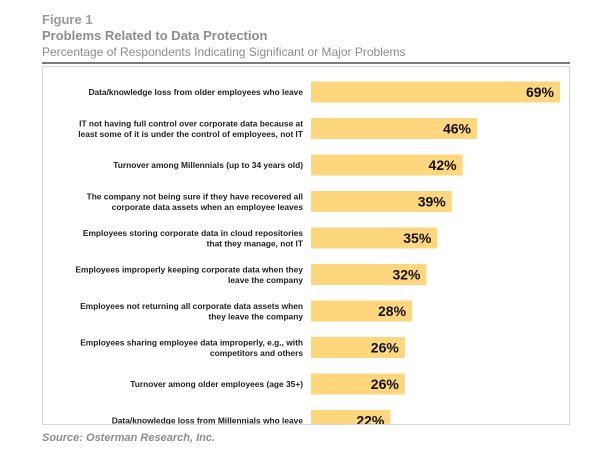  What do you see at coordinates (392, 311) in the screenshot?
I see `bar-value-label: 28%` at bounding box center [392, 311].